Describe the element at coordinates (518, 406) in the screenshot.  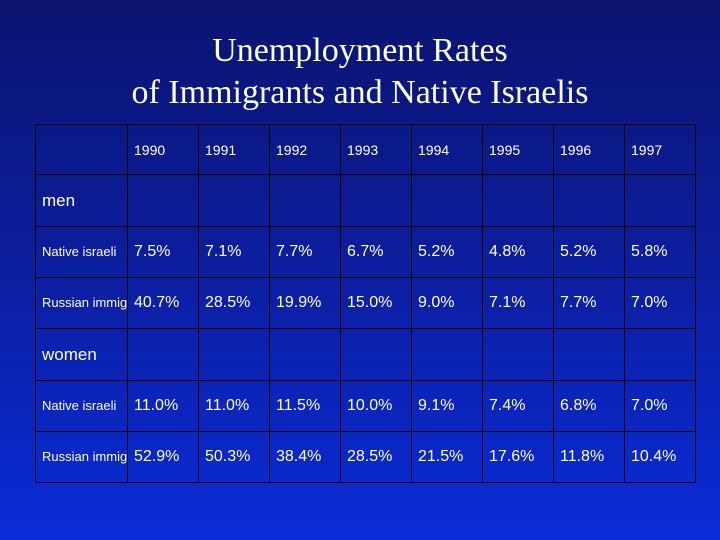
I see `rate-cell: 7.4%` at that location.